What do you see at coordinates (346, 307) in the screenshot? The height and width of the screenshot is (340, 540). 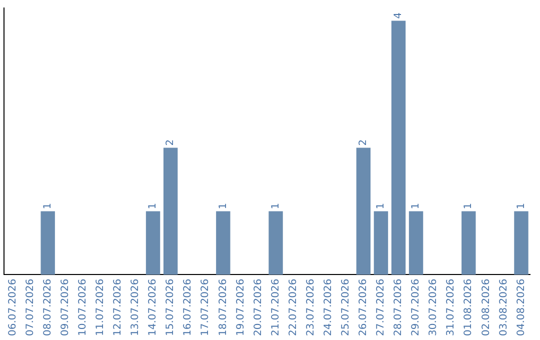 I see `x-tick-label: 25.07.2026` at bounding box center [346, 307].